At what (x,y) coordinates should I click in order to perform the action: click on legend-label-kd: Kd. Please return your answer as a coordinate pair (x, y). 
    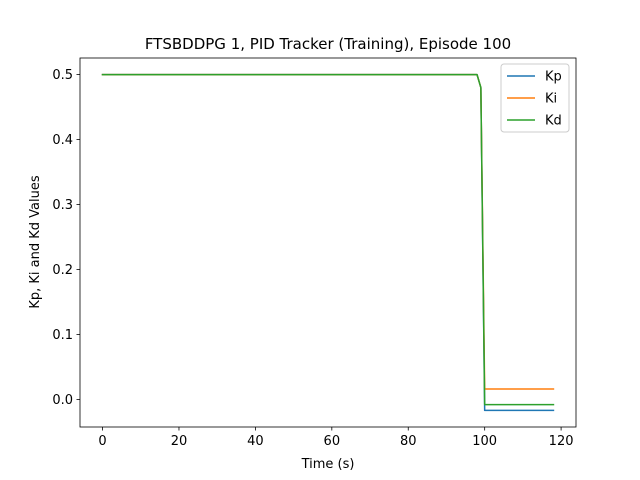
    Looking at the image, I should click on (553, 121).